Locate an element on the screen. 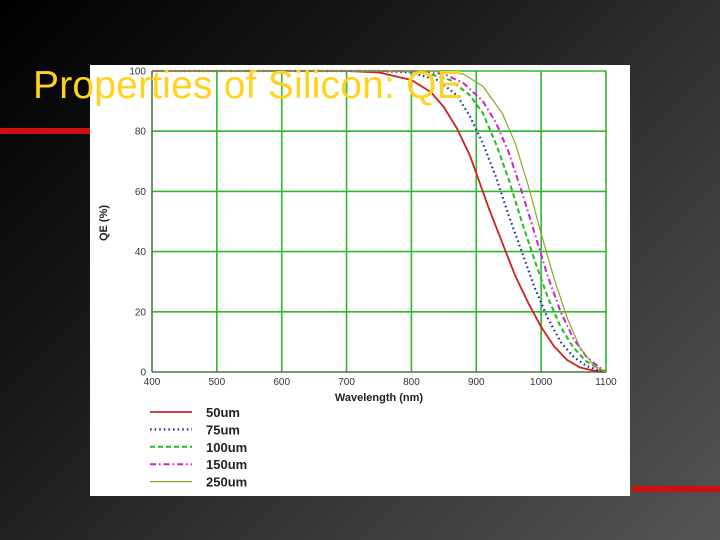  x-tick-label-600: 600 is located at coordinates (281, 382).